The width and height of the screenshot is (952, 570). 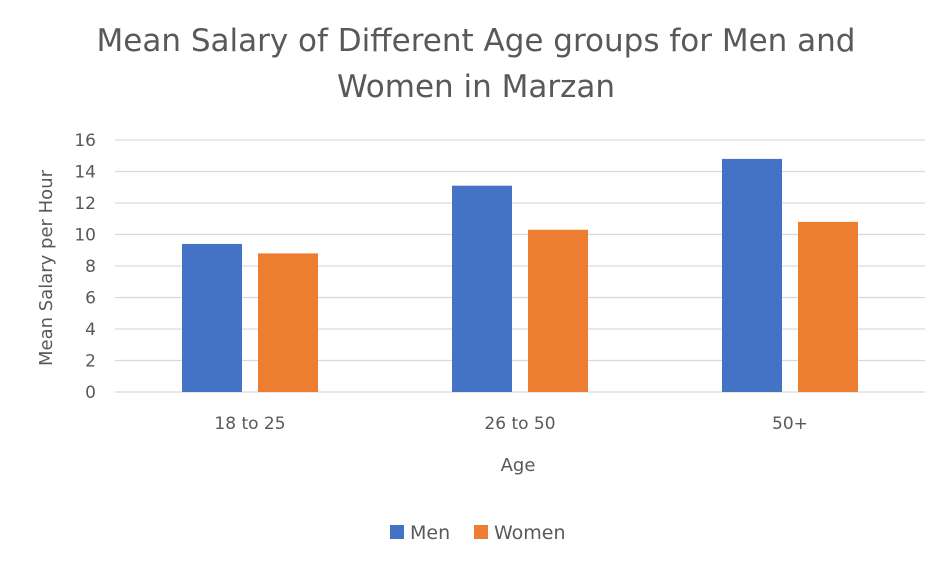 I want to click on x-tick-label: 18 to 25, so click(x=249, y=424).